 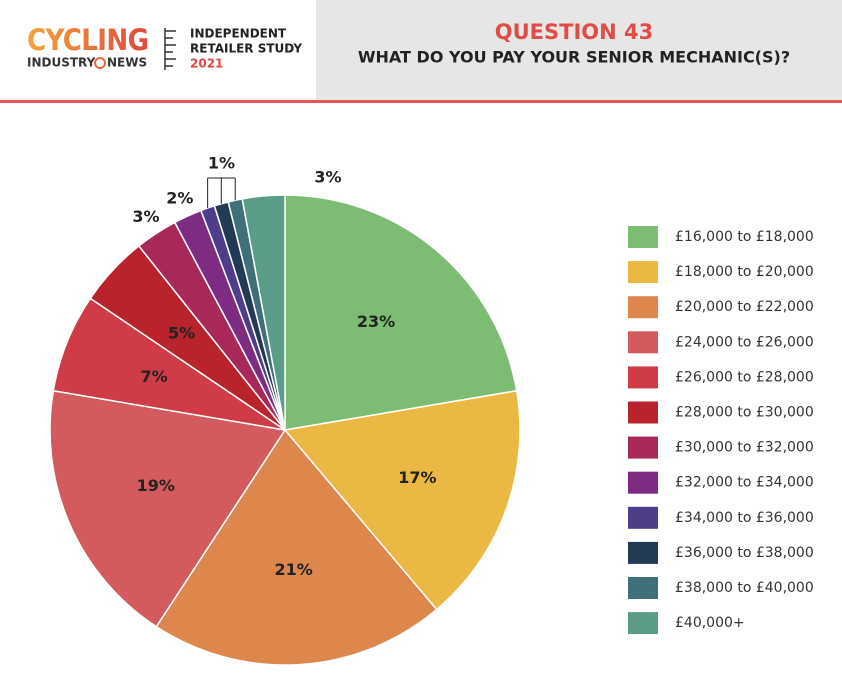 I want to click on legend-label: £20,000 to £22,000, so click(x=744, y=307).